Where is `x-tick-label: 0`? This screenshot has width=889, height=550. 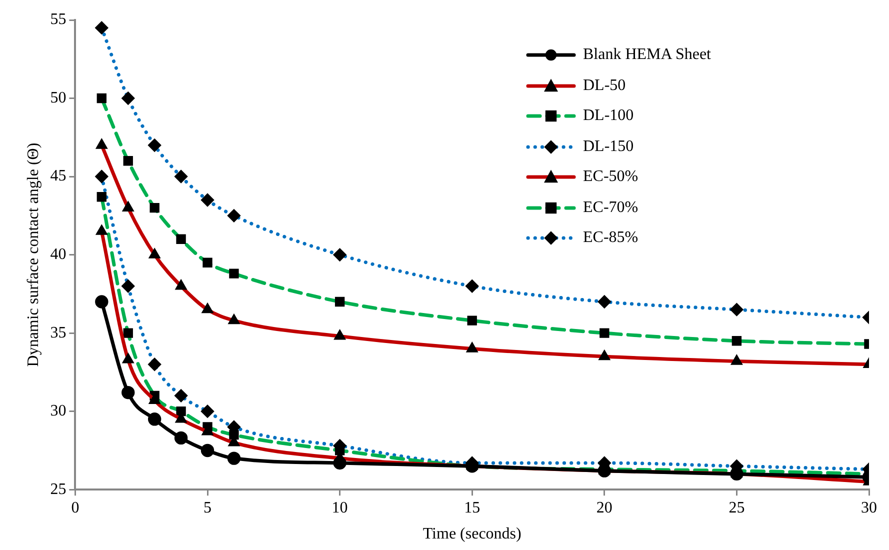
x-tick-label: 0 is located at coordinates (75, 507).